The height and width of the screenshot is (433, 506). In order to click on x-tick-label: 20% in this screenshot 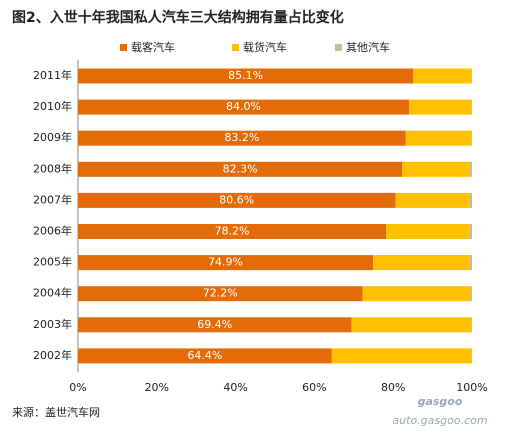, I will do `click(157, 387)`.